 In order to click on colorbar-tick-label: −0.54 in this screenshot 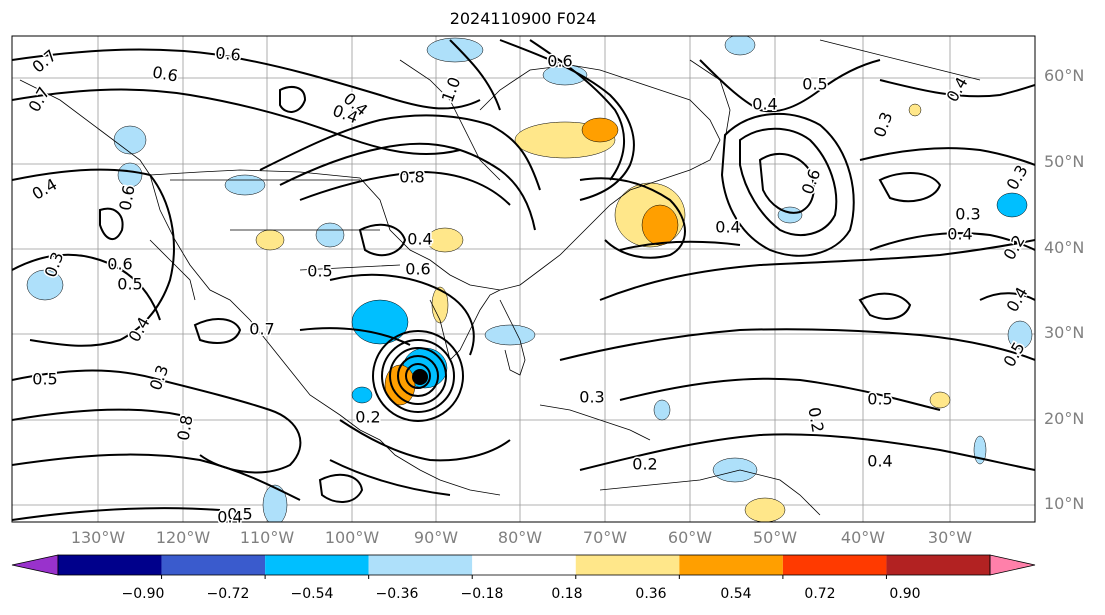, I will do `click(312, 594)`.